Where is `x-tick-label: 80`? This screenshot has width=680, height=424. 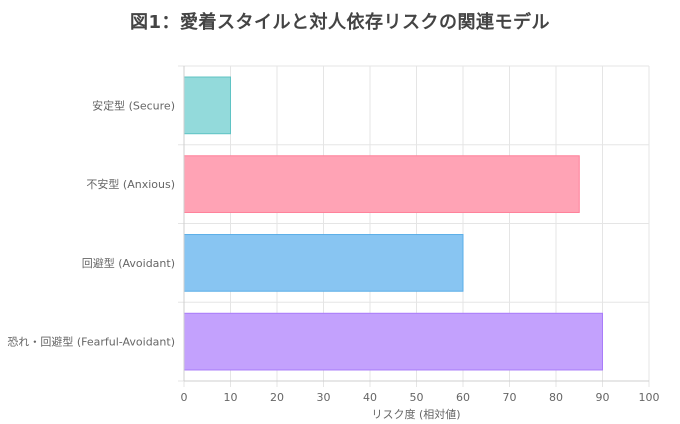
x-tick-label: 80 is located at coordinates (556, 397).